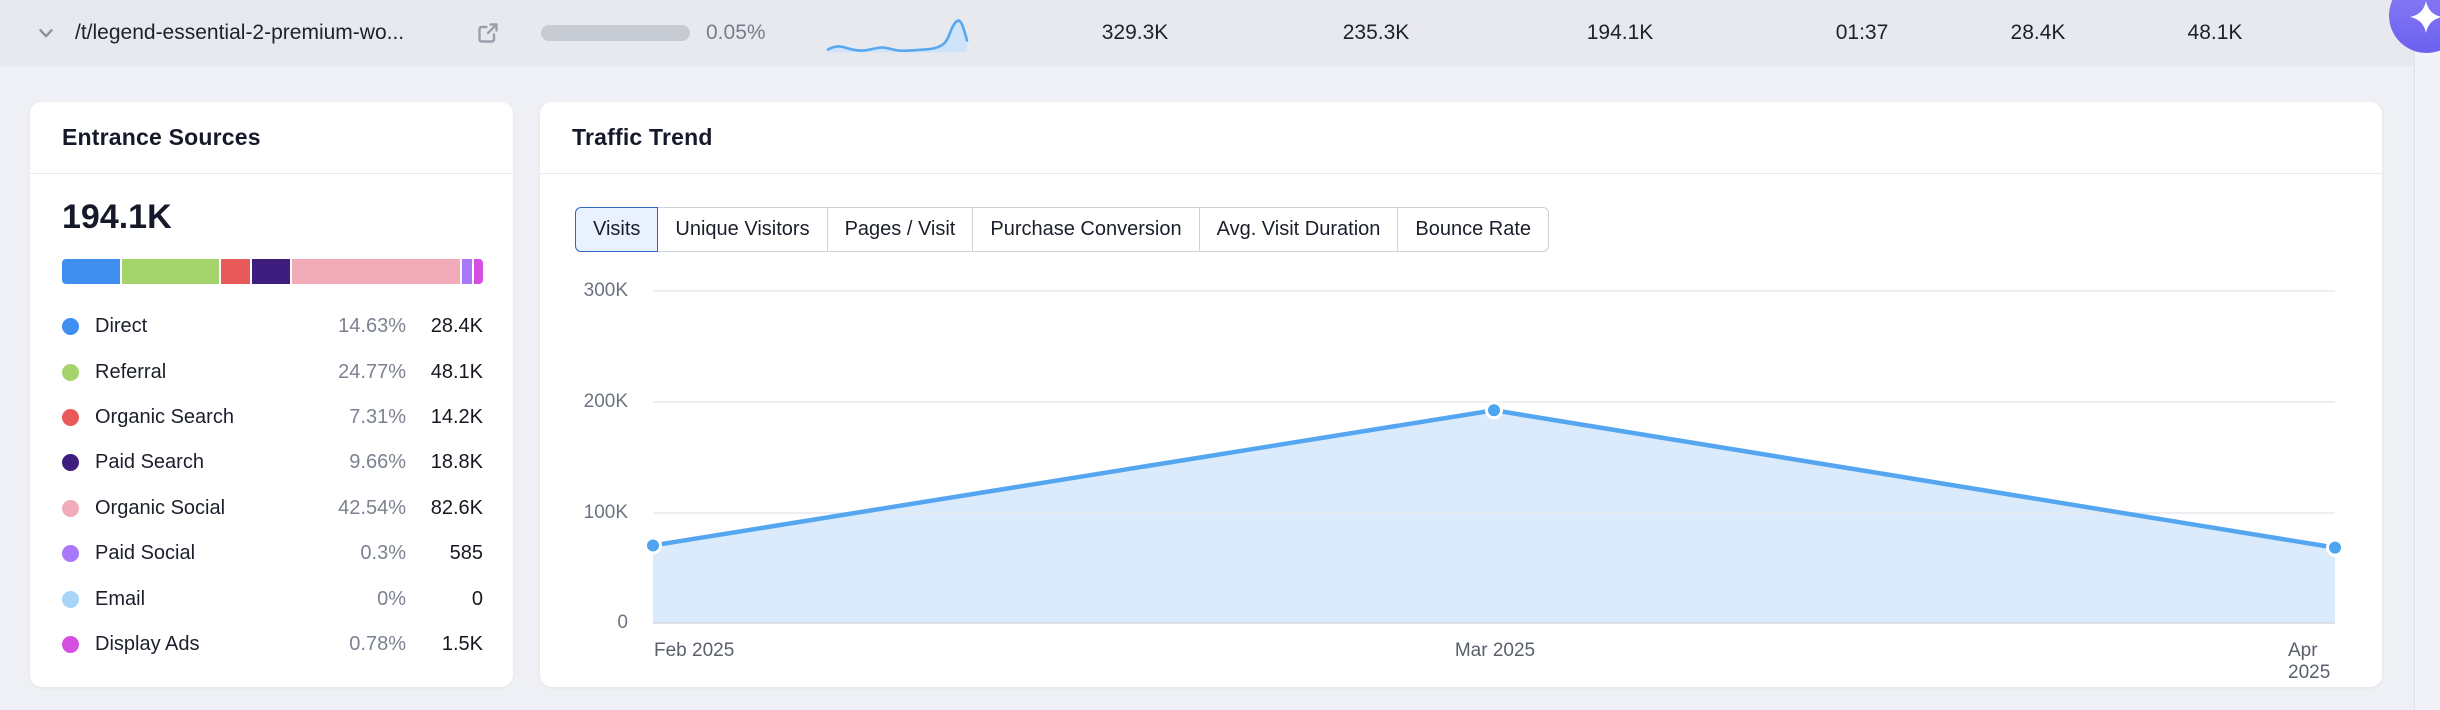 This screenshot has width=2440, height=710. Describe the element at coordinates (160, 507) in the screenshot. I see `legend-label: Organic Social` at that location.